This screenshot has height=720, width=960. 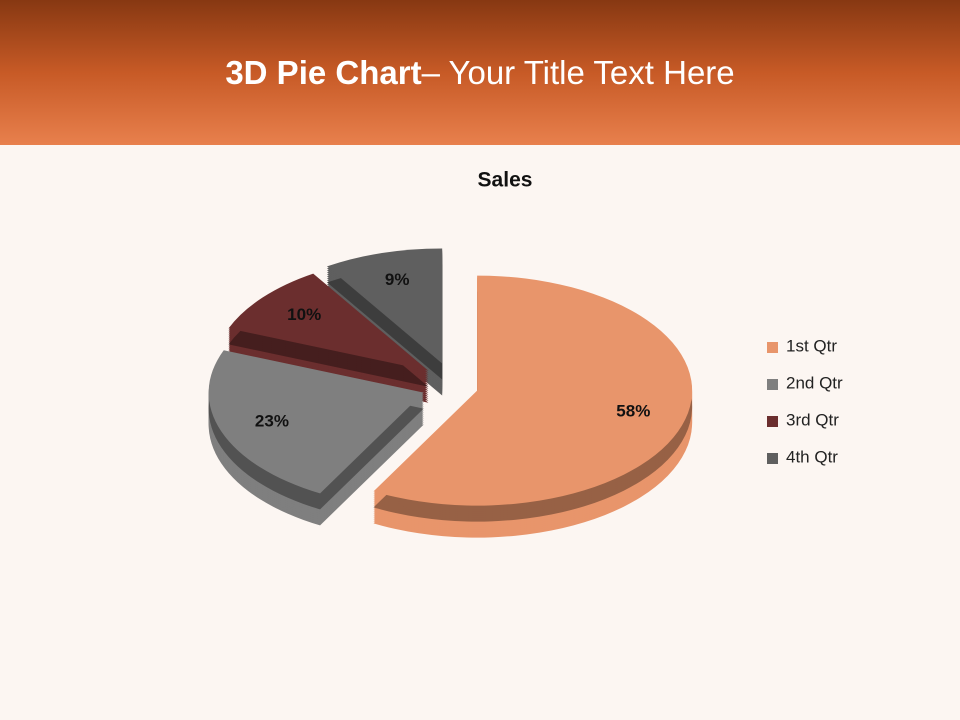 What do you see at coordinates (578, 72) in the screenshot?
I see `title-rest: – Your Title Text Here` at bounding box center [578, 72].